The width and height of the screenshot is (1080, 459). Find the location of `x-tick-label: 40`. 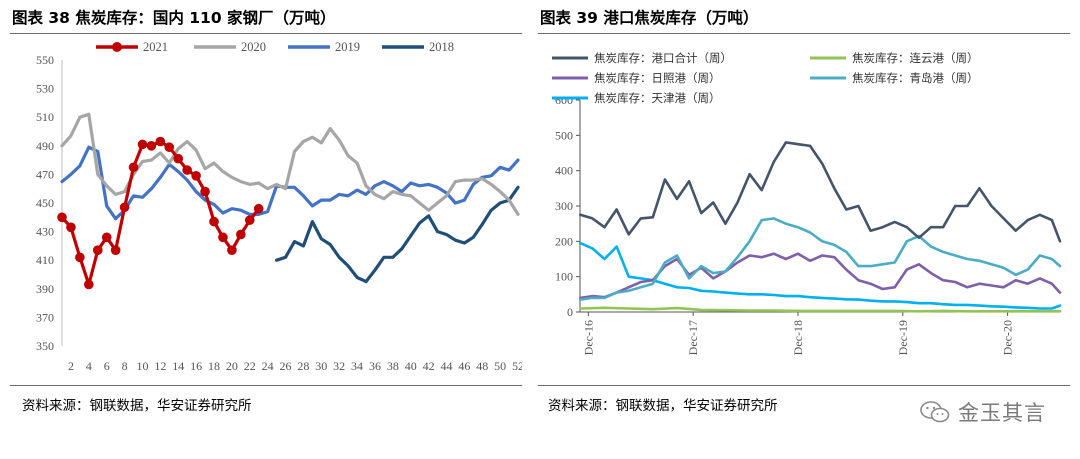

x-tick-label: 40 is located at coordinates (411, 366).